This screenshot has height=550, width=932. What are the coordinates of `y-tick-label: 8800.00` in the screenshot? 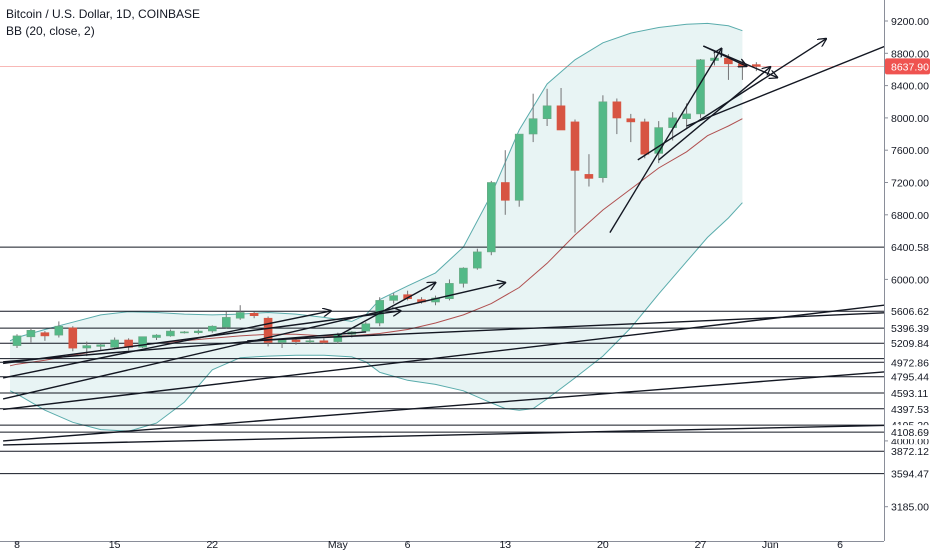 It's located at (910, 54).